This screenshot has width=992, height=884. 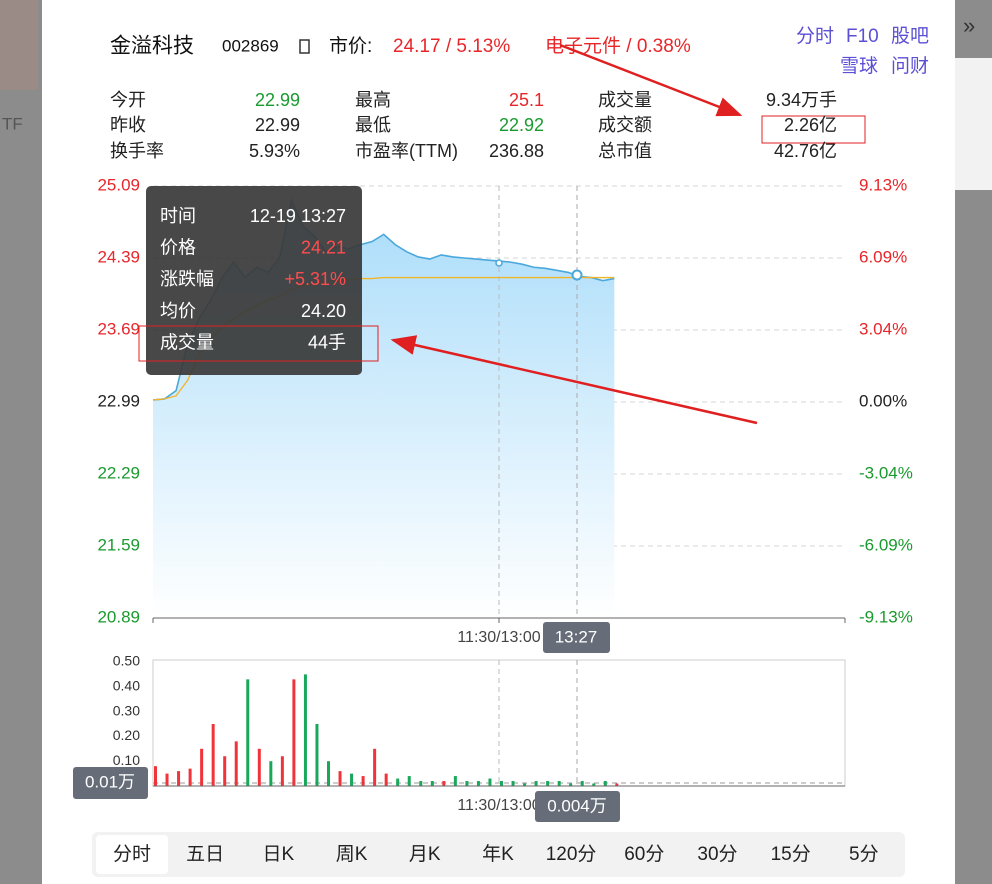 I want to click on stat-label: 今开, so click(x=128, y=100).